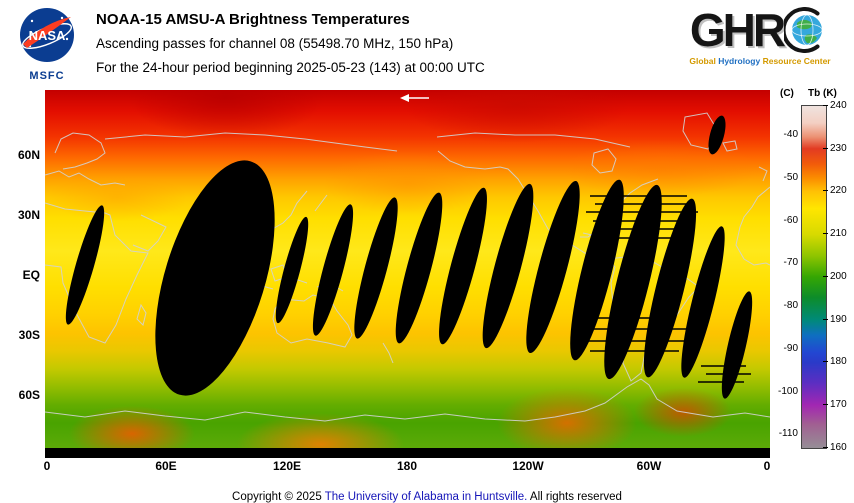 Image resolution: width=854 pixels, height=503 pixels. Describe the element at coordinates (835, 404) in the screenshot. I see `kelvin-tick: 170` at that location.